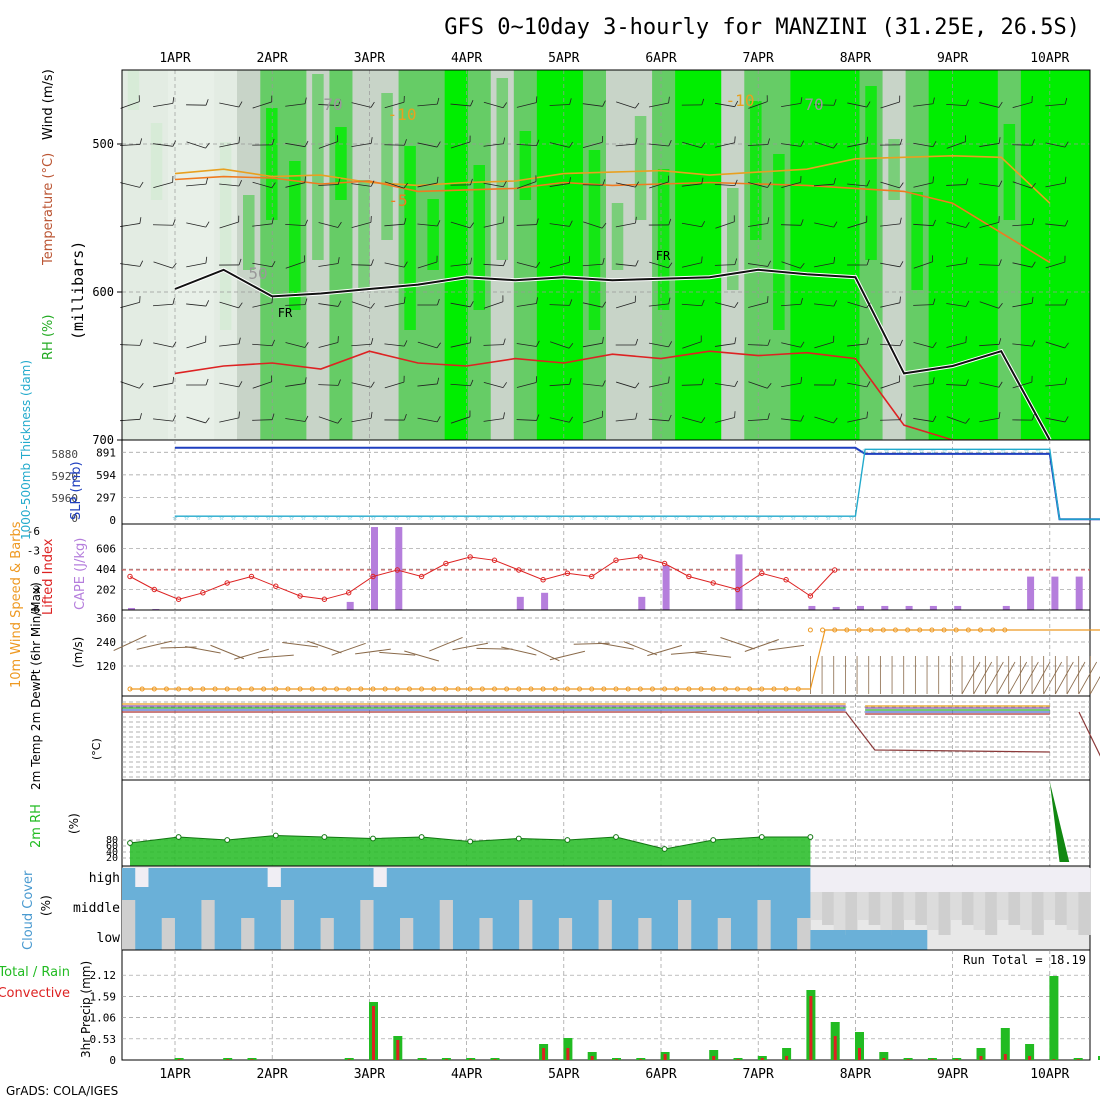 The height and width of the screenshot is (1100, 1100). I want to click on temp-ylabel: 2m Temp 2m DewPt (6hr Min/Max), so click(36, 686).